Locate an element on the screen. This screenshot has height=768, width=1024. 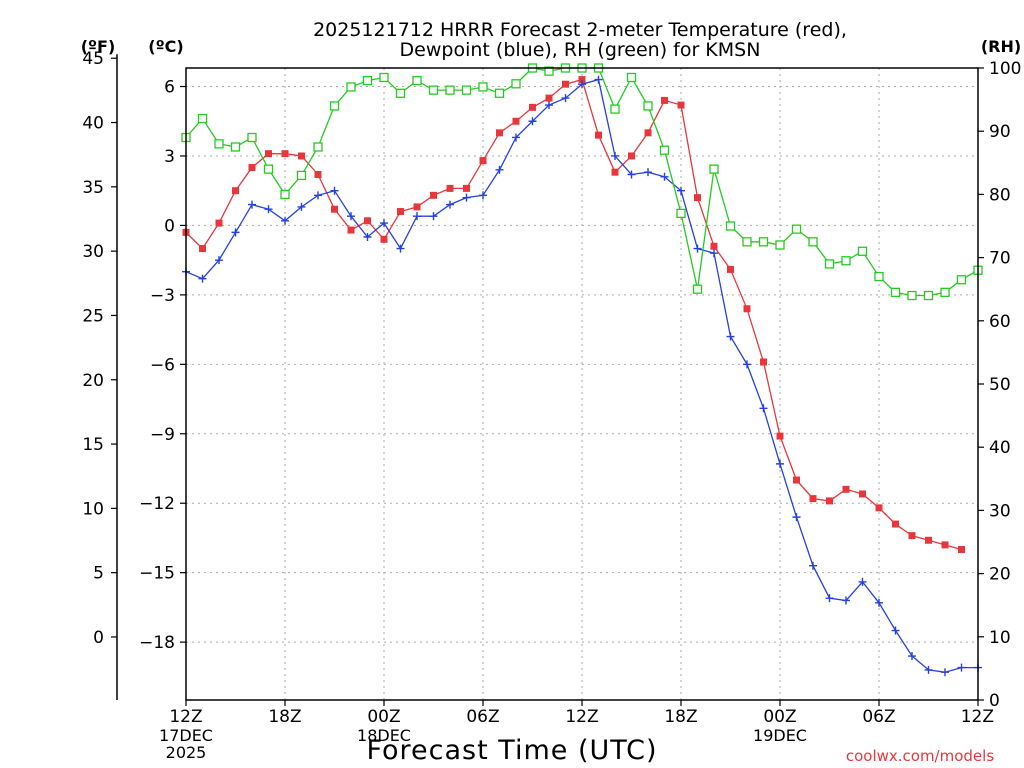
x-tick-label-7: 06Z is located at coordinates (878, 717).